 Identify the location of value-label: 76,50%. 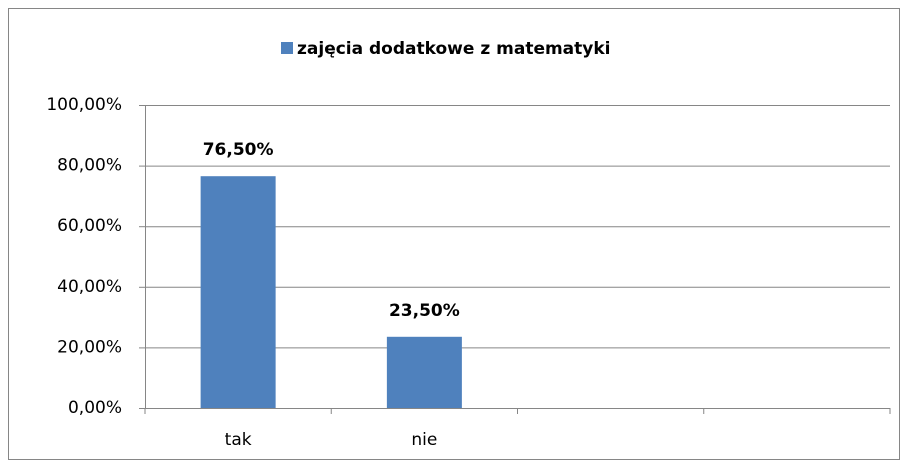
(238, 150).